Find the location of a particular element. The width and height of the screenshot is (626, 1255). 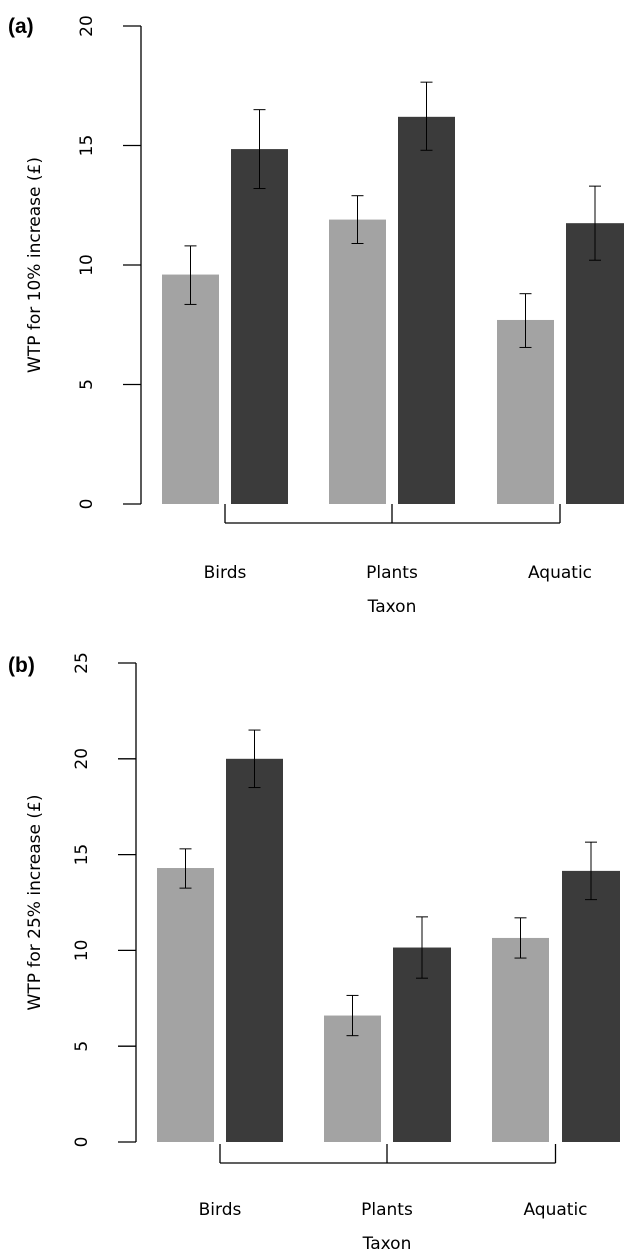

panel-a-bar-plants-s1 is located at coordinates (357, 361).